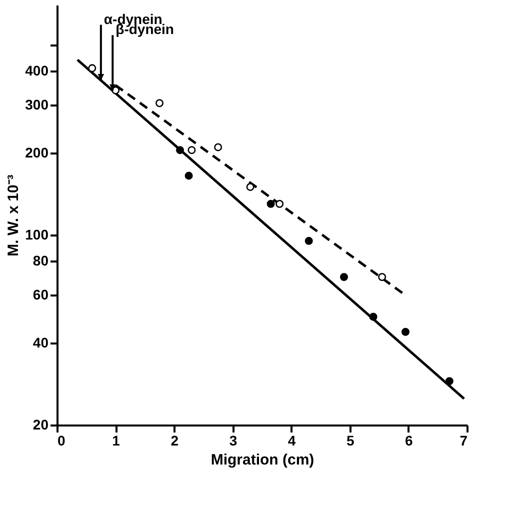 The height and width of the screenshot is (505, 505). What do you see at coordinates (37, 152) in the screenshot?
I see `y-tick-label: 200` at bounding box center [37, 152].